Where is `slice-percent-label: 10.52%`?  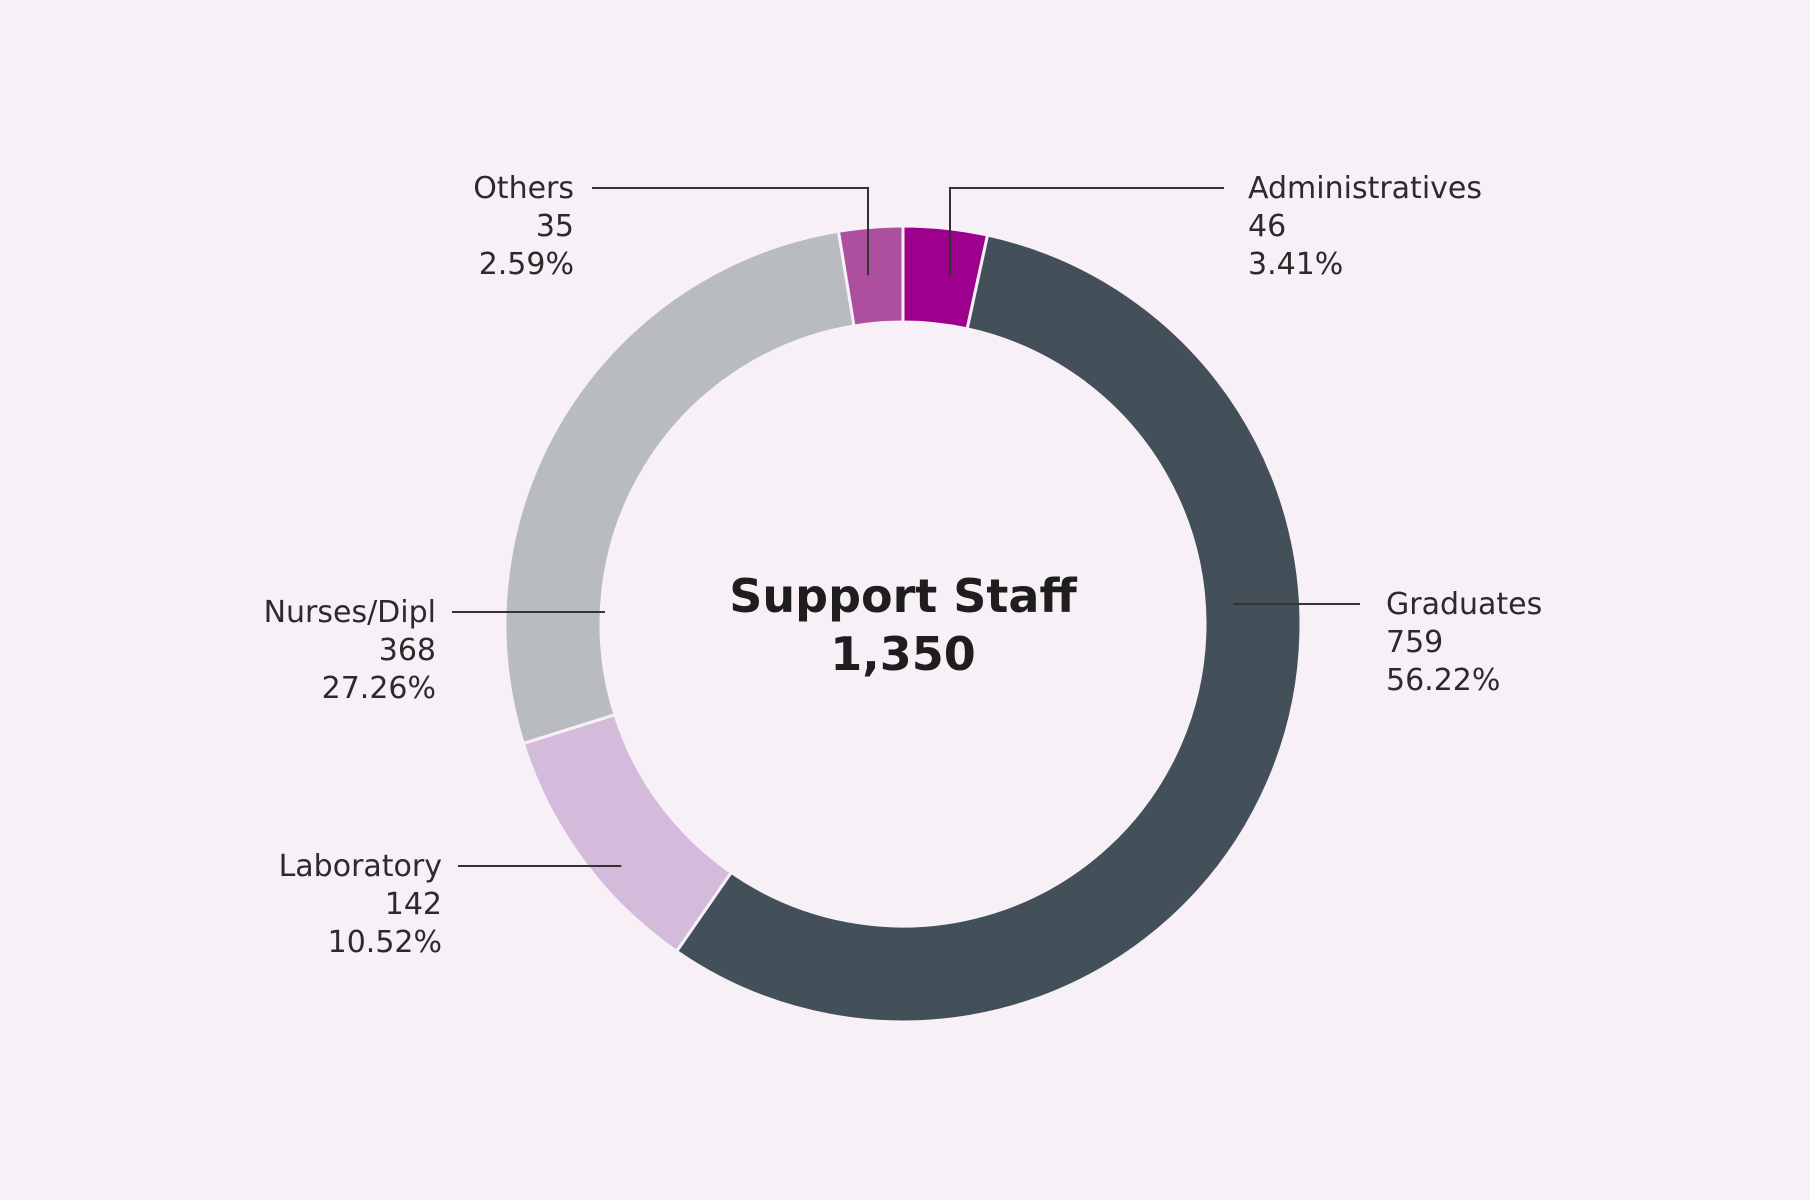 slice-percent-label: 10.52% is located at coordinates (385, 942).